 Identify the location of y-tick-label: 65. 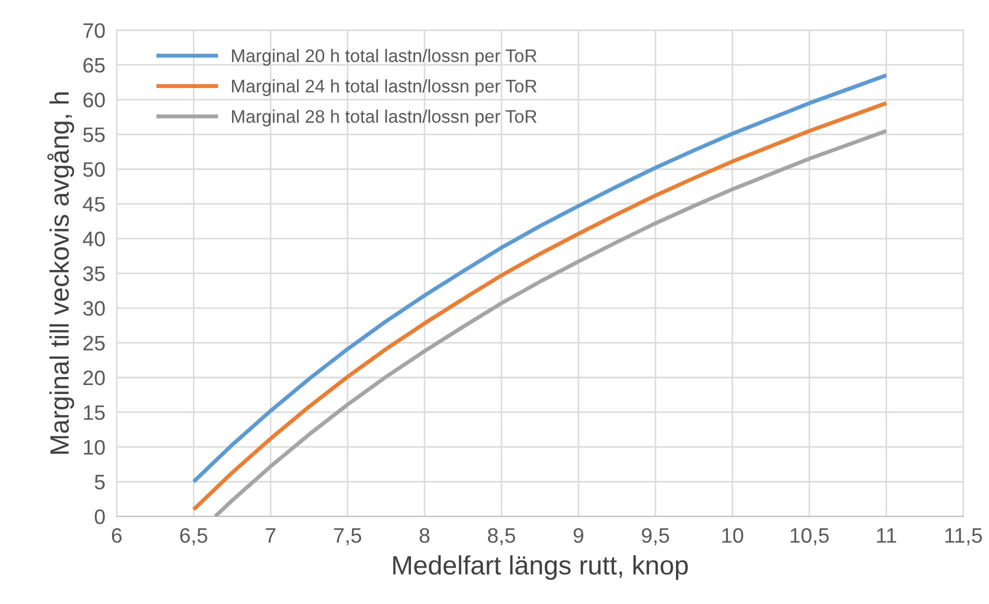
(94, 65).